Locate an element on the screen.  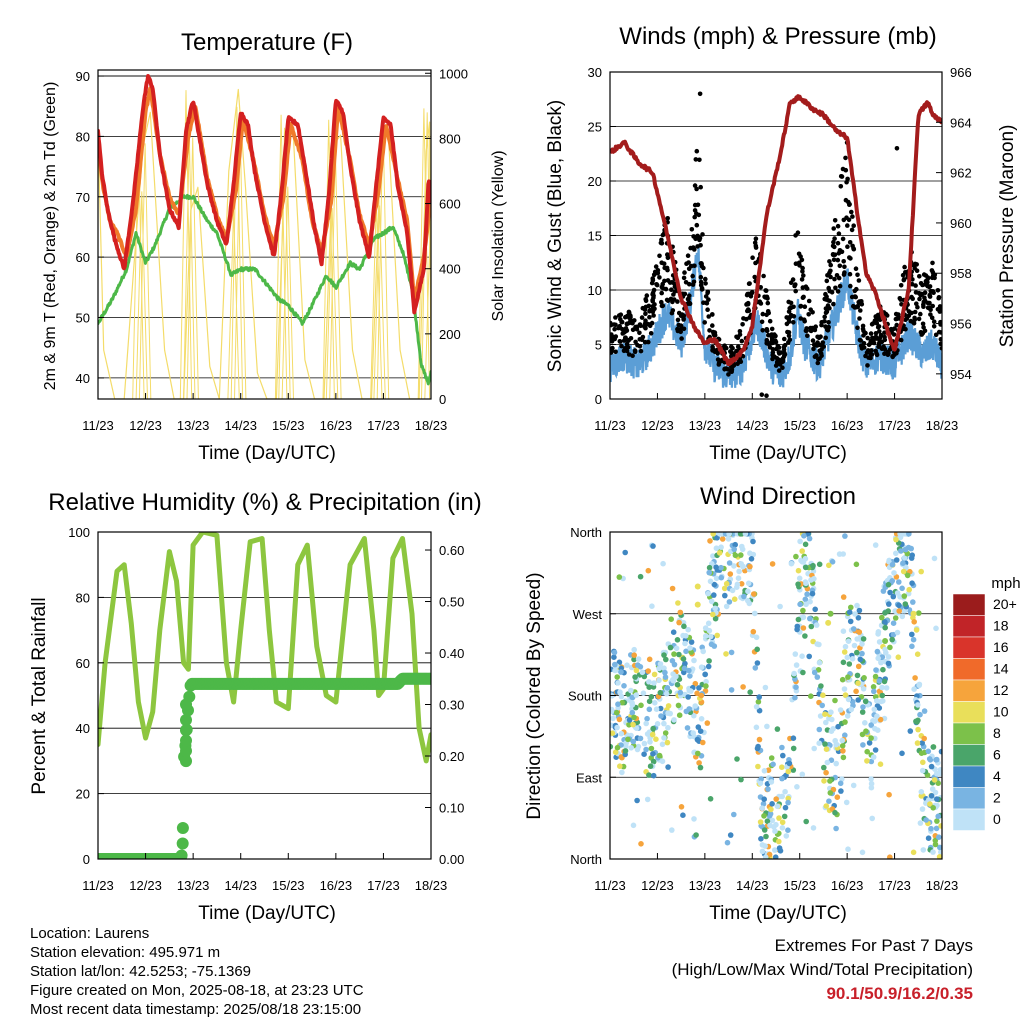
legend-label: 14 is located at coordinates (1001, 669).